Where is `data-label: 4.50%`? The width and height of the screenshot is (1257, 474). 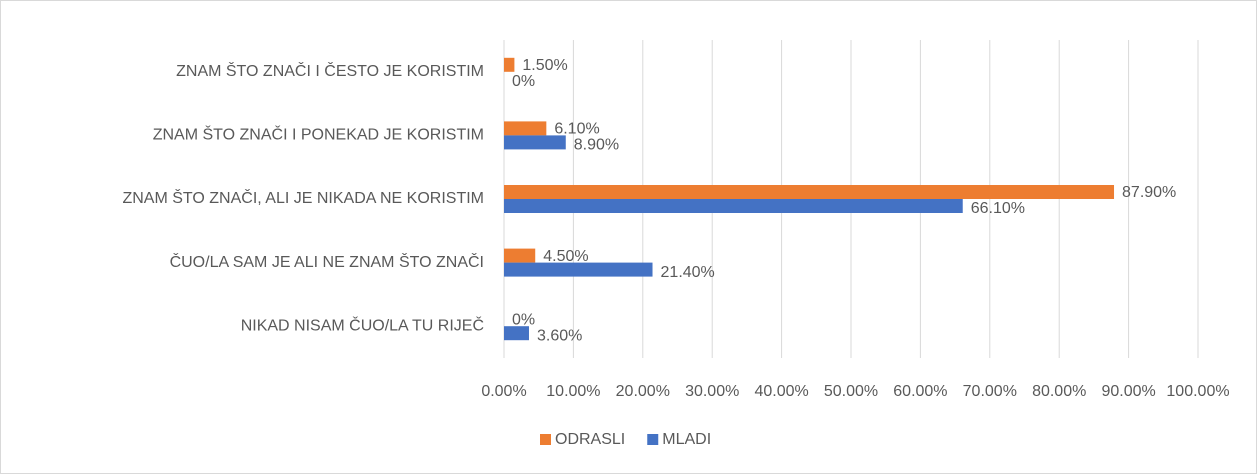 data-label: 4.50% is located at coordinates (565, 256).